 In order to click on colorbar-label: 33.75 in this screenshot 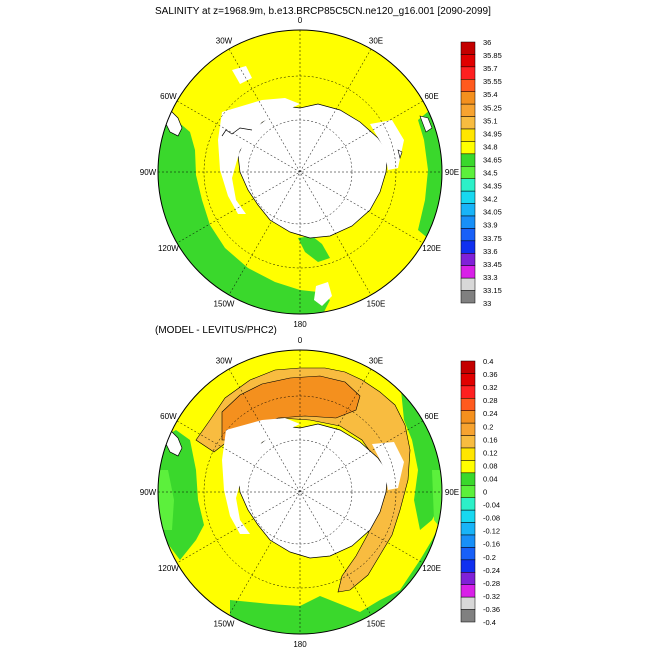, I will do `click(492, 238)`.